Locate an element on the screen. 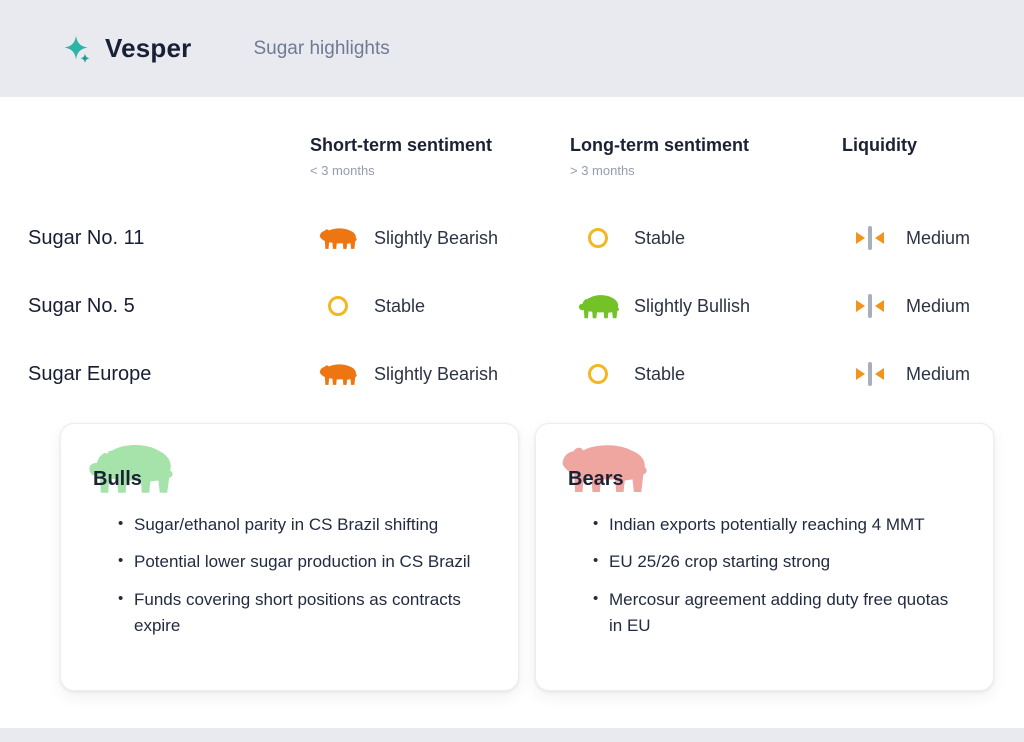 The image size is (1024, 742). column-sublabel: > 3 months is located at coordinates (602, 170).